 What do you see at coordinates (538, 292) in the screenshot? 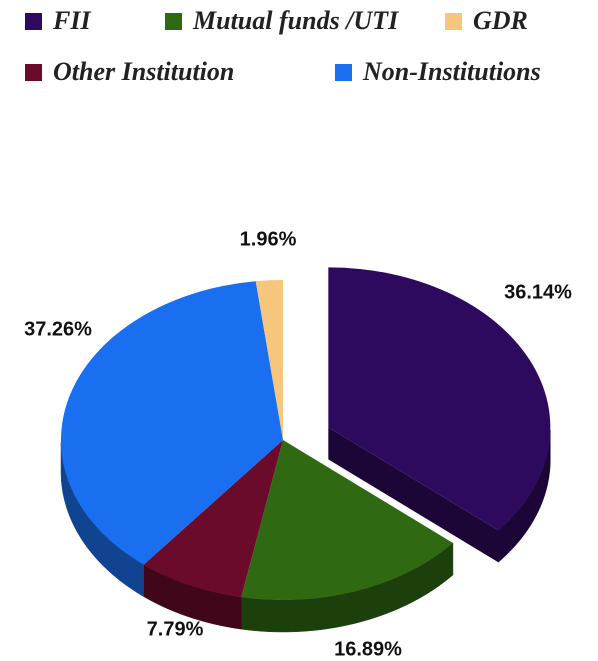
I see `value-label: 36.14%` at bounding box center [538, 292].